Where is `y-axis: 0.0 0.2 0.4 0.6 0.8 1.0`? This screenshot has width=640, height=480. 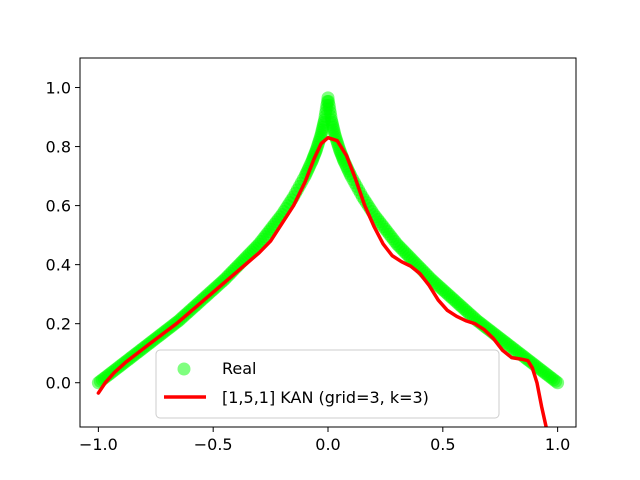
y-axis: 0.0 0.2 0.4 0.6 0.8 1.0 is located at coordinates (63, 236).